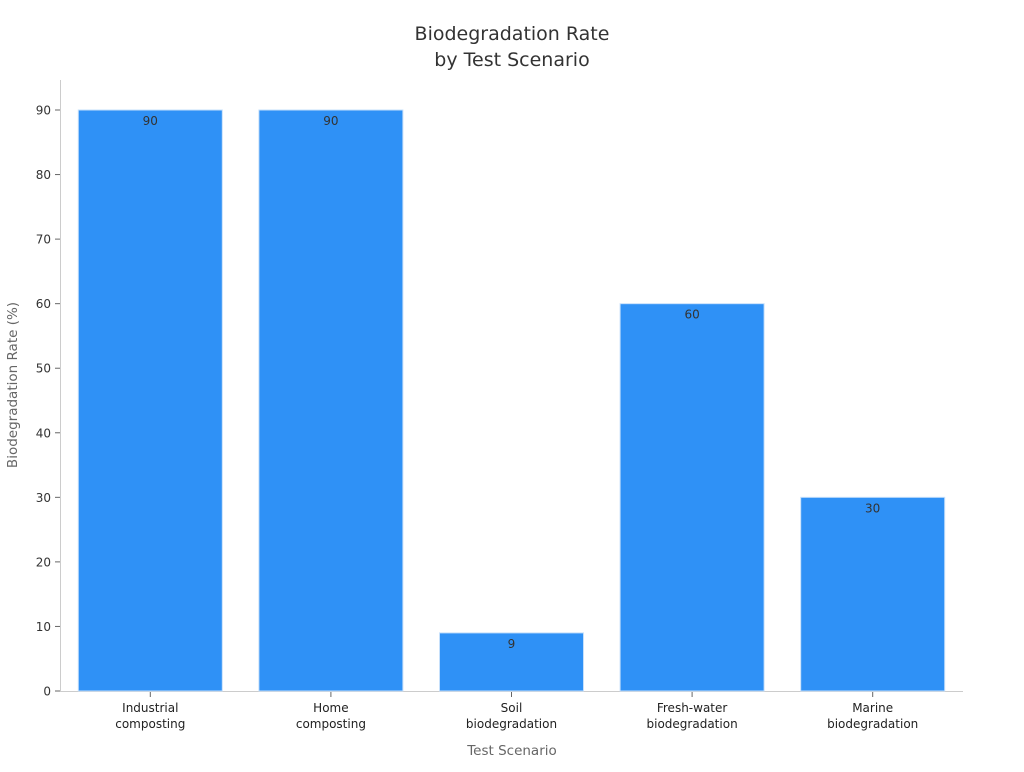  Describe the element at coordinates (43, 240) in the screenshot. I see `y-tick-label: 70` at that location.